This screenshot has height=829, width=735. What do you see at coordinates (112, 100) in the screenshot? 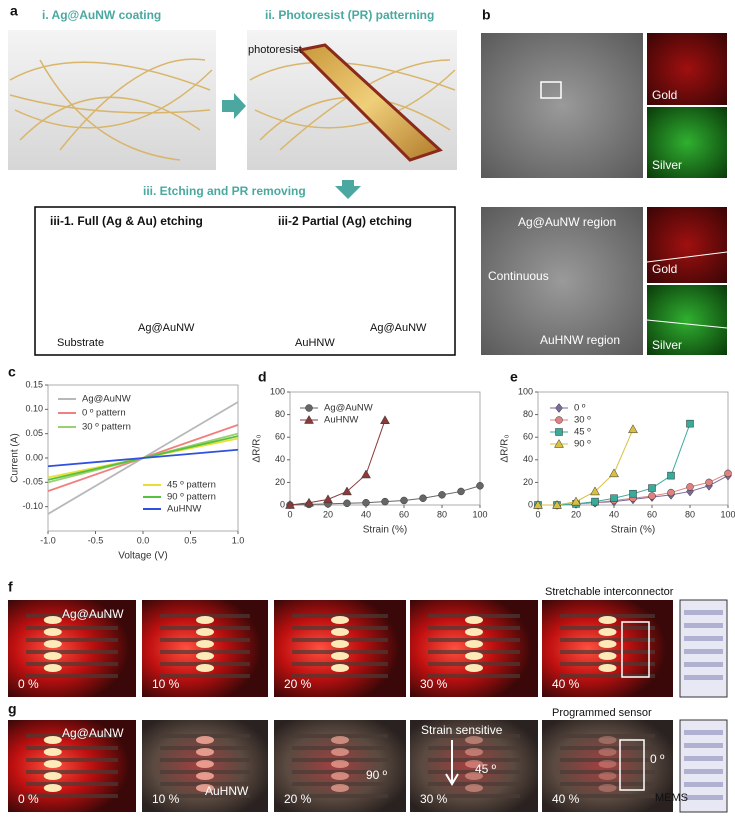
I see `photo` at bounding box center [112, 100].